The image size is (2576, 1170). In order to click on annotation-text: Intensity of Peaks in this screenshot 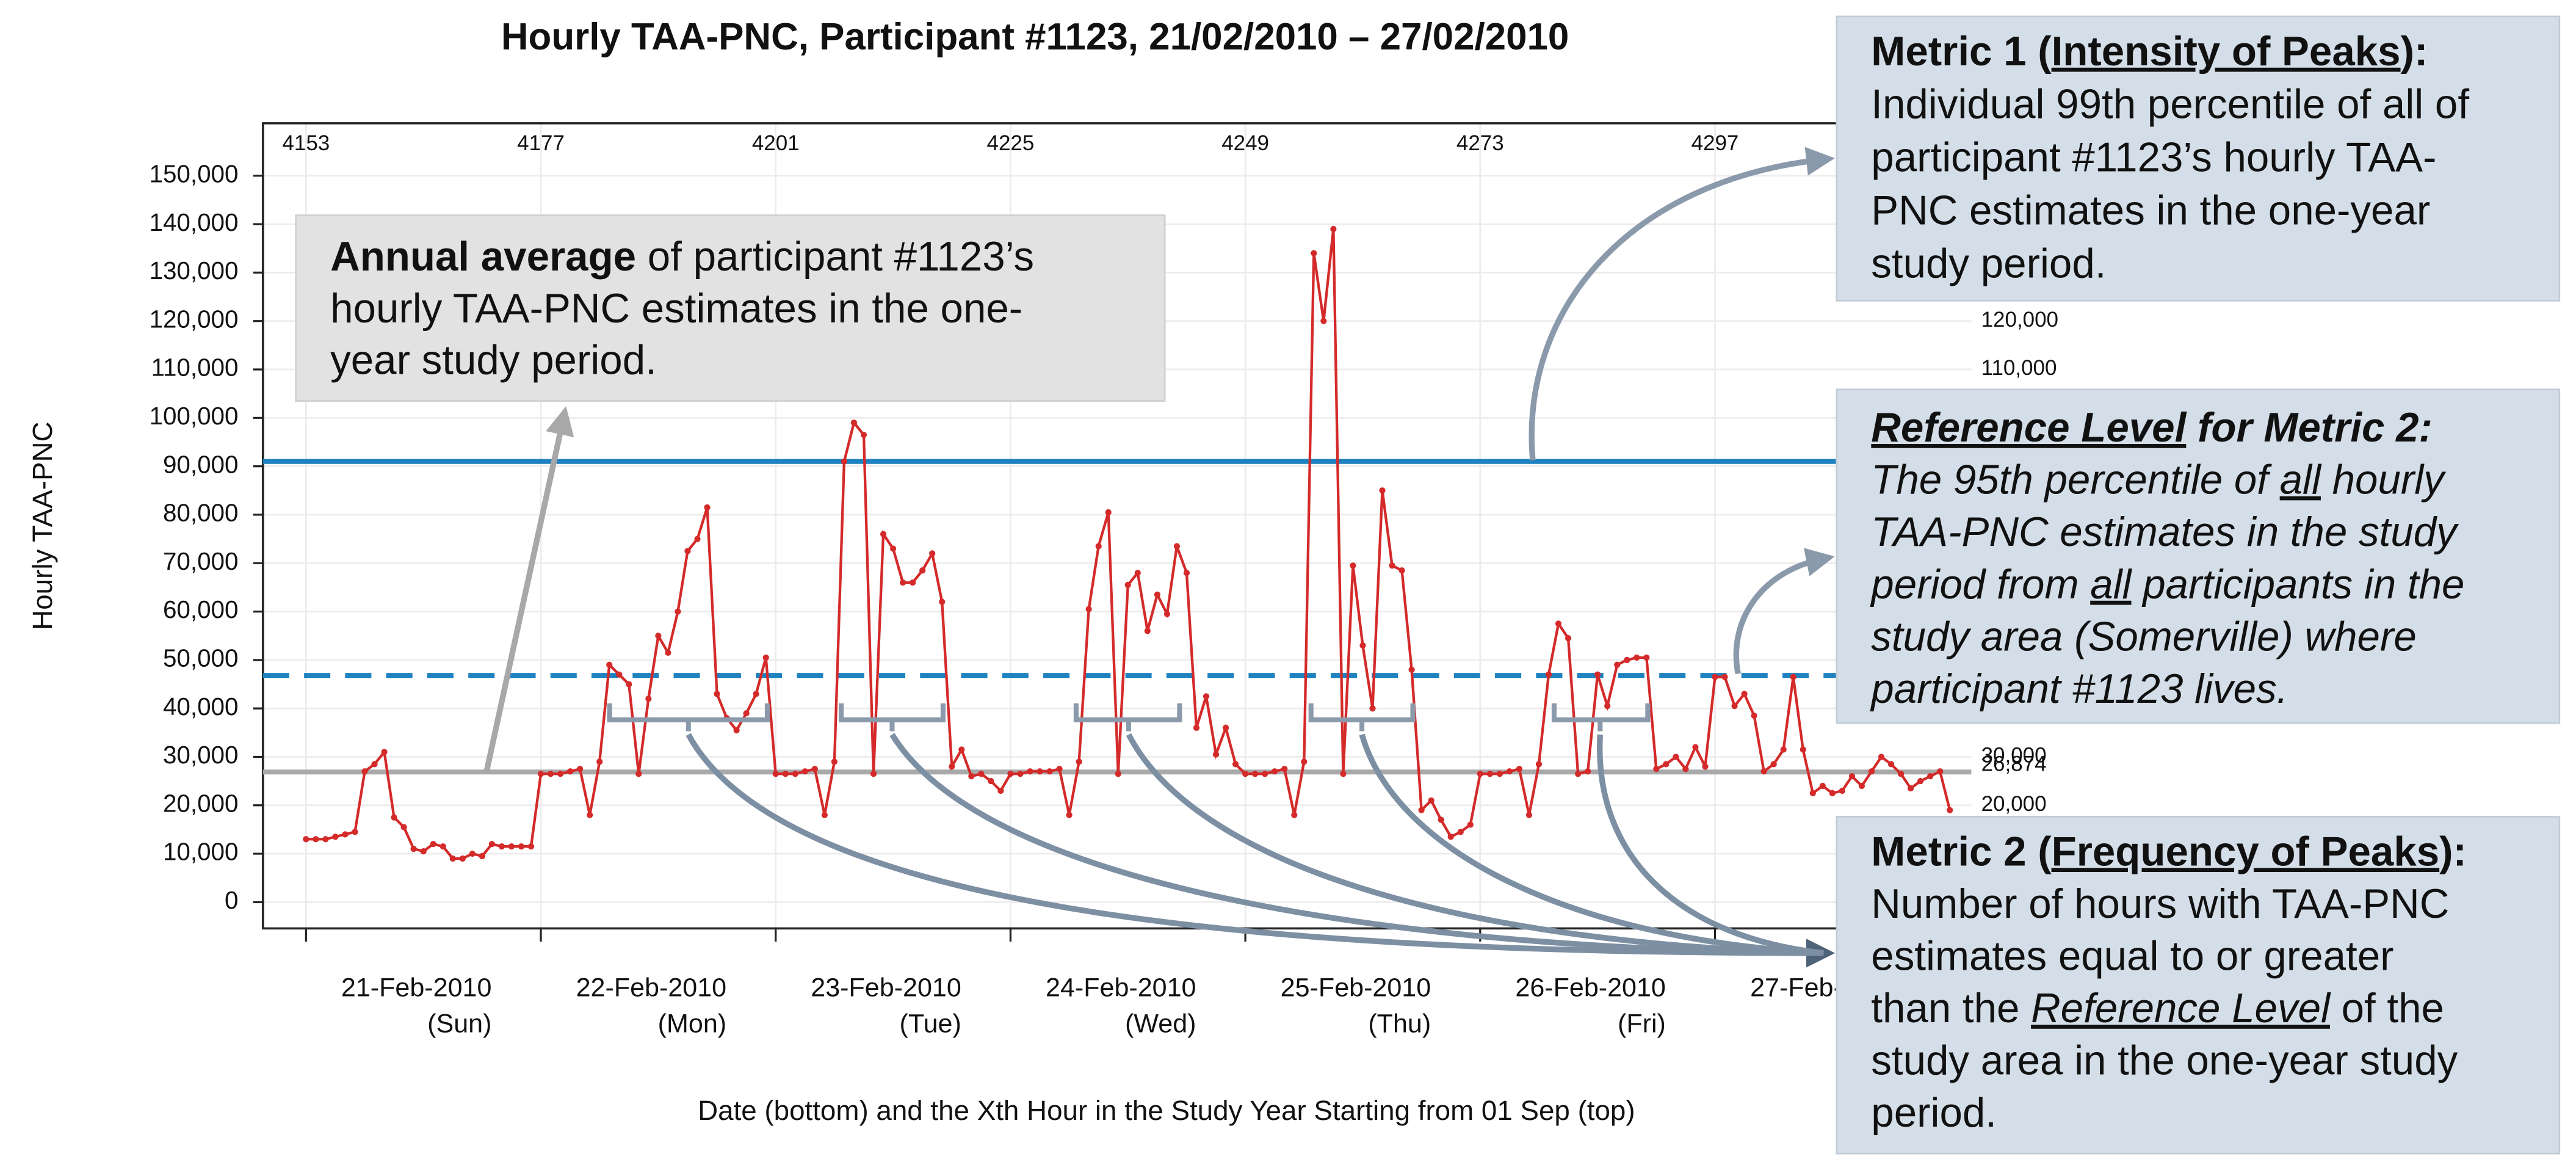, I will do `click(2226, 51)`.